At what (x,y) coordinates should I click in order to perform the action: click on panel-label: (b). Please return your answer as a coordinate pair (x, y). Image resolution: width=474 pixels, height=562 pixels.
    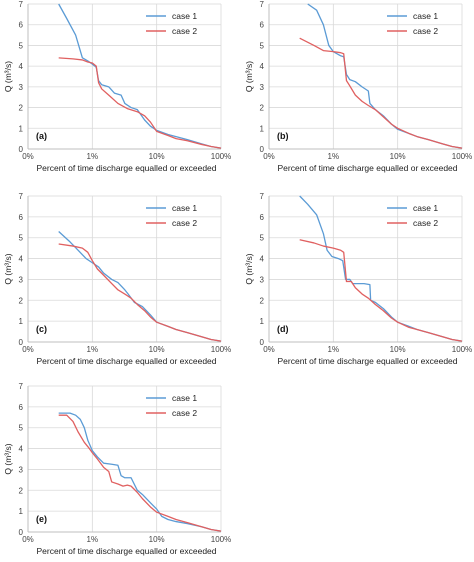
    Looking at the image, I should click on (283, 136).